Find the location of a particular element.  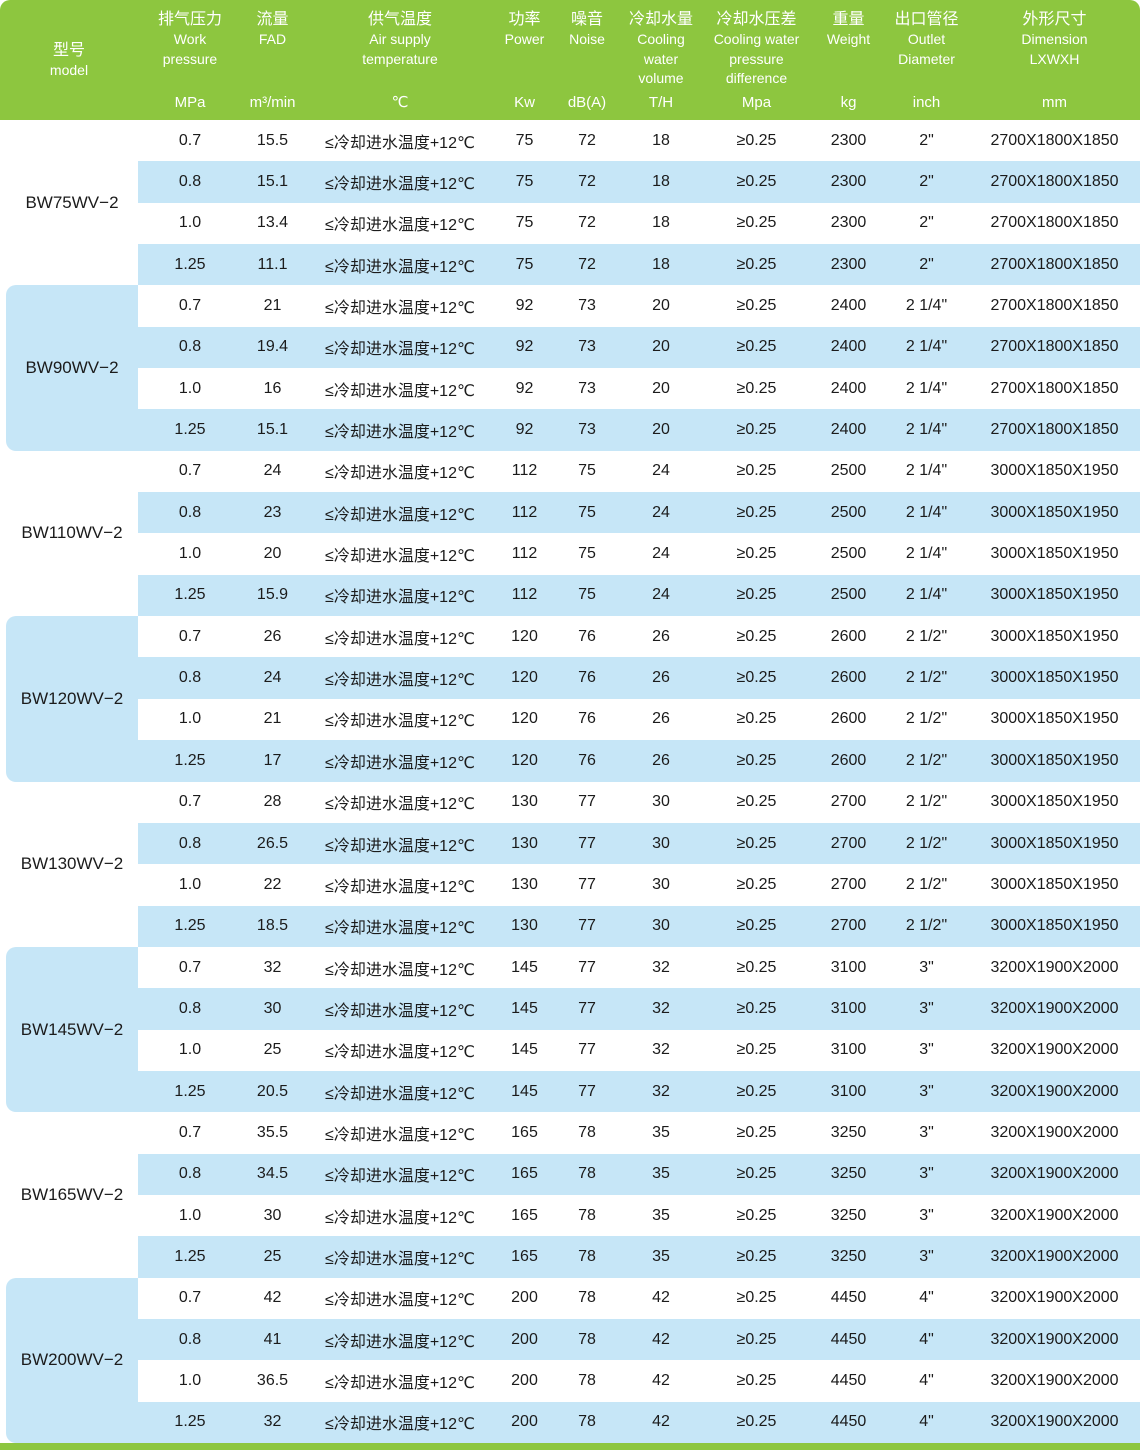

cell-weight: 2400 is located at coordinates (848, 389).